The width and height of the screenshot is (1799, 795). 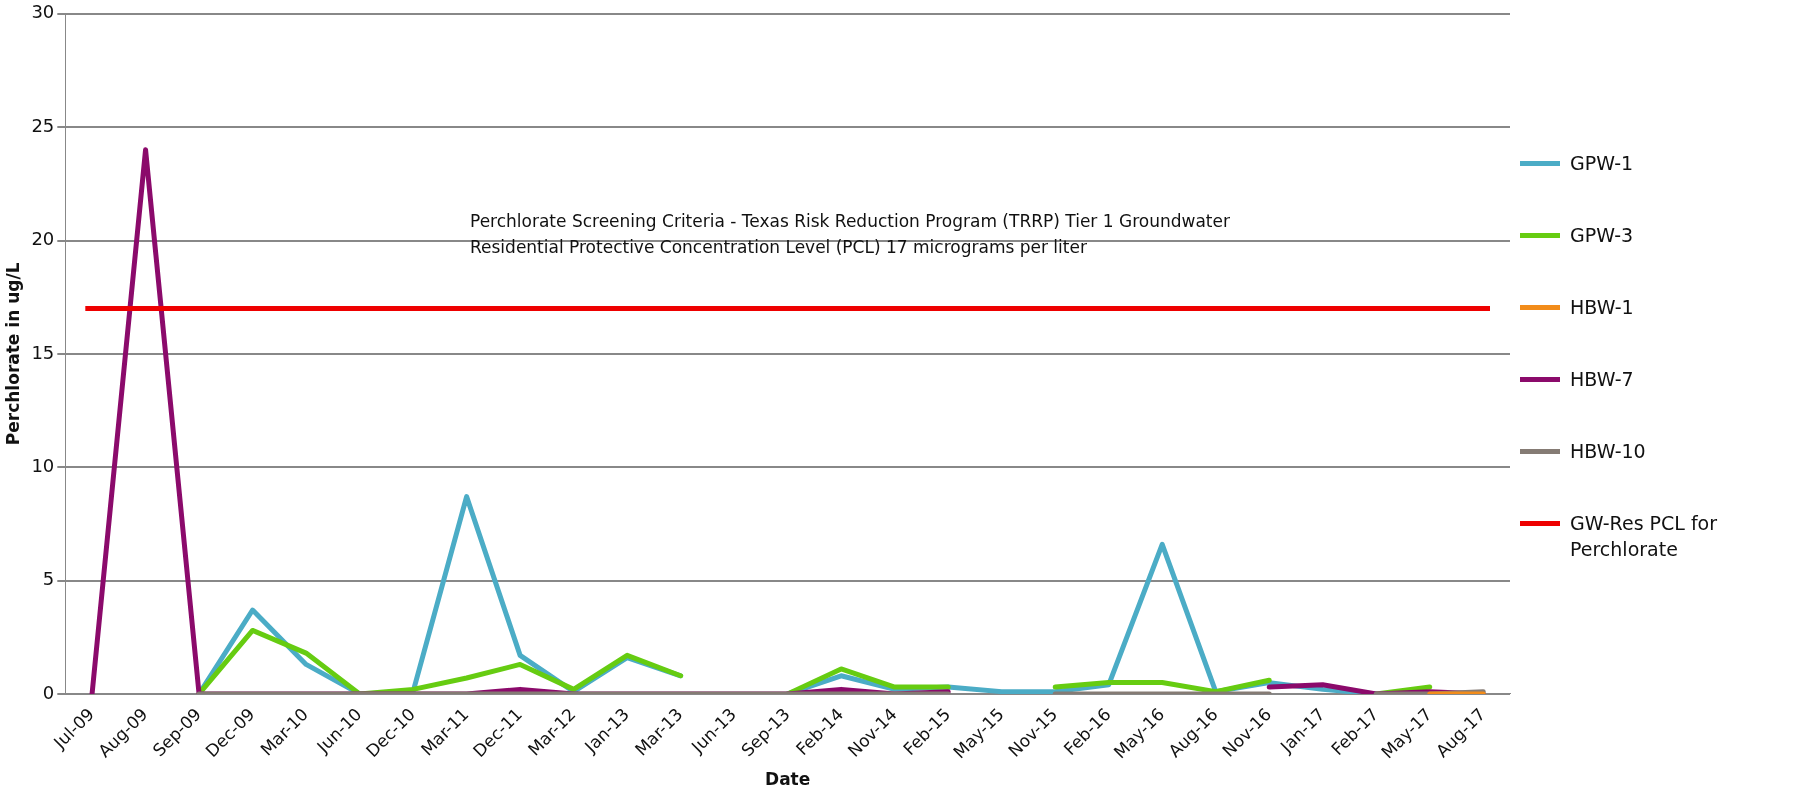 I want to click on legend-label: GPW-3, so click(x=1602, y=235).